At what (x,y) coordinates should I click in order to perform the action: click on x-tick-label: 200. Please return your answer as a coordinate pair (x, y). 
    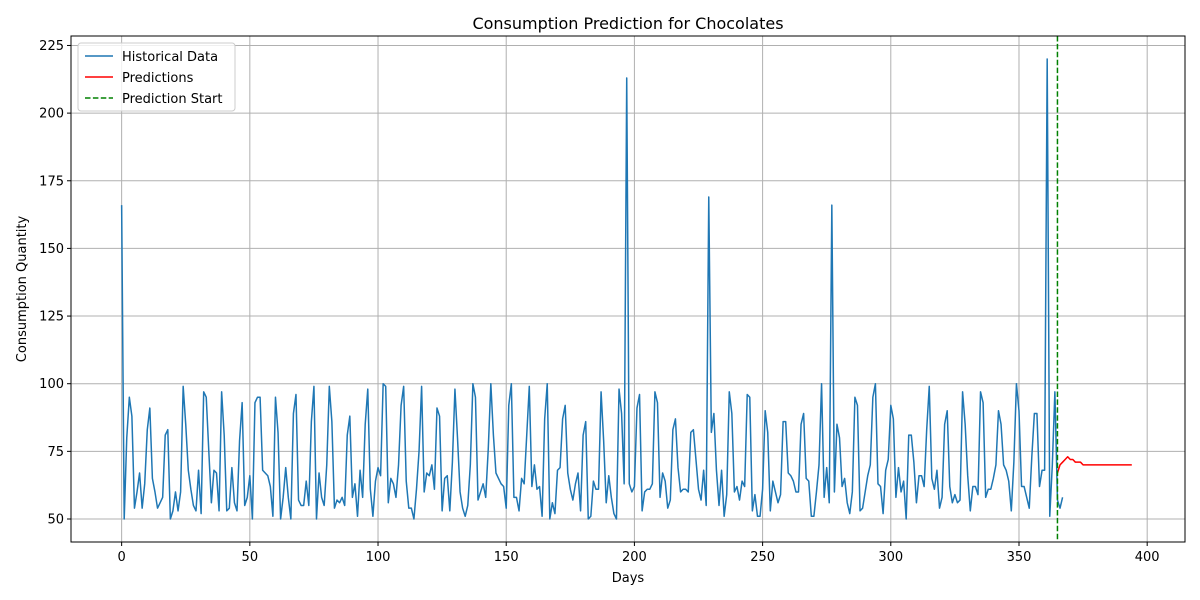
    Looking at the image, I should click on (634, 557).